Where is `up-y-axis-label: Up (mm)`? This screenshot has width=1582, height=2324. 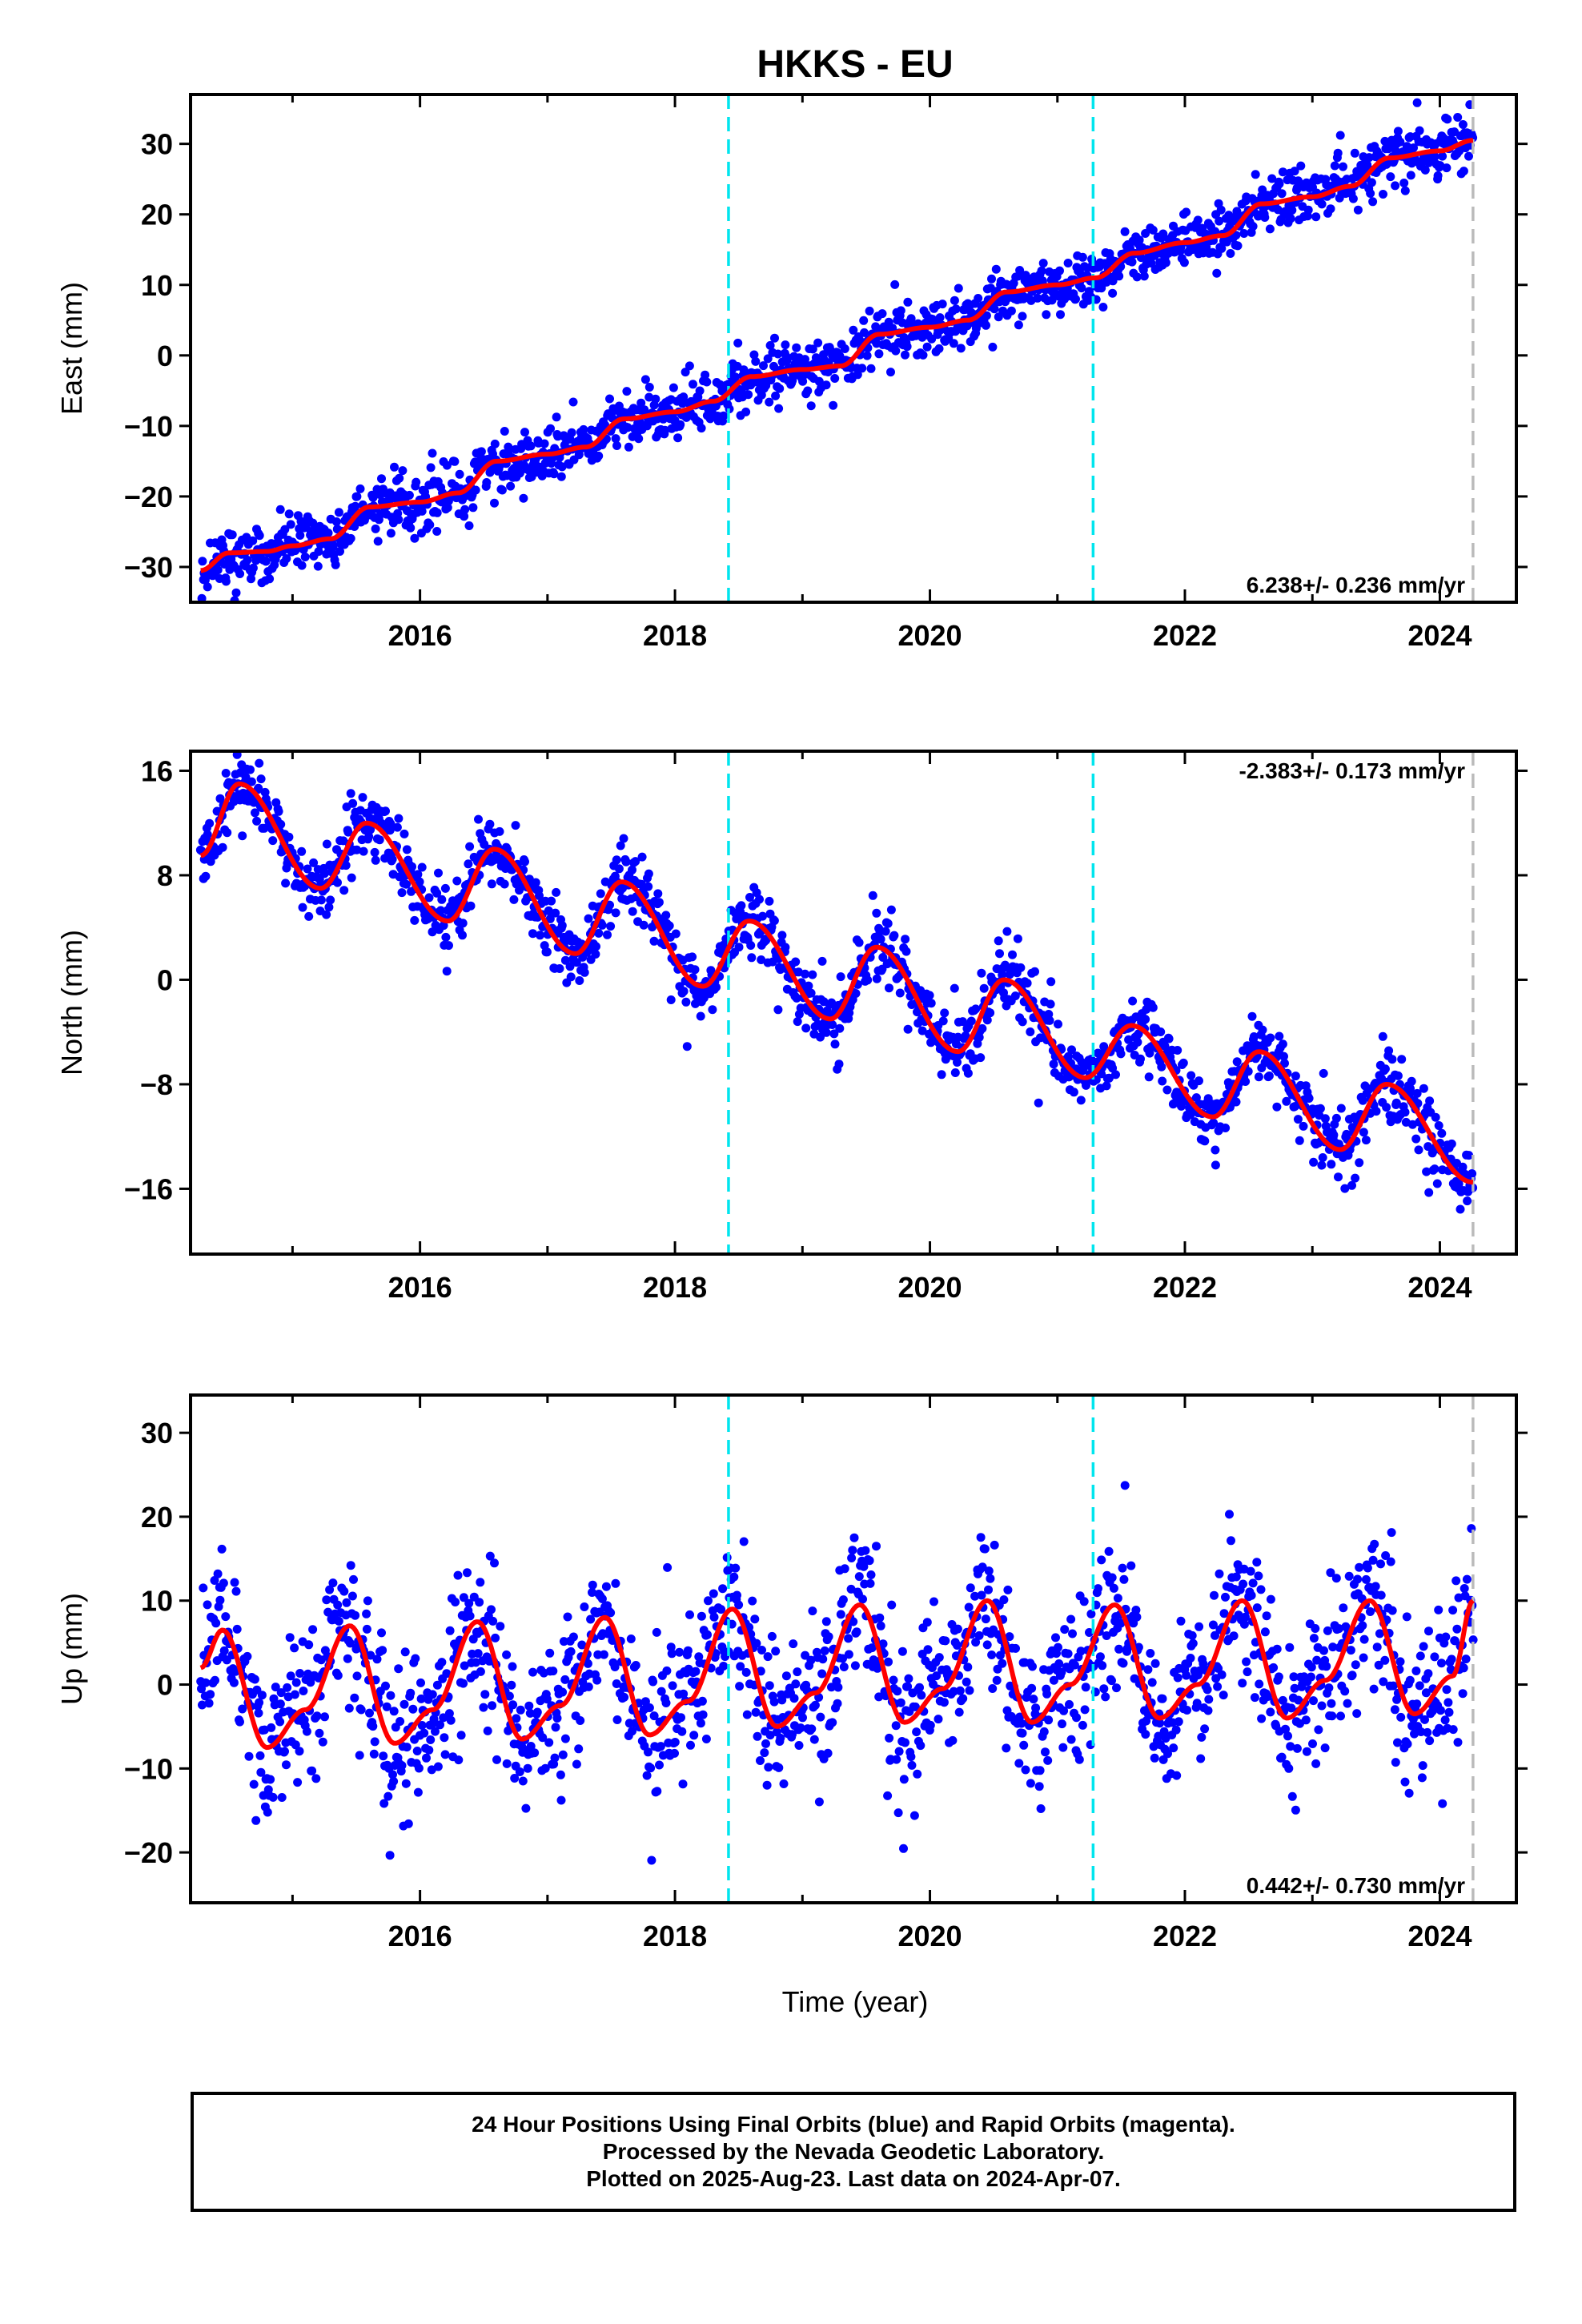
up-y-axis-label: Up (mm) is located at coordinates (71, 1649).